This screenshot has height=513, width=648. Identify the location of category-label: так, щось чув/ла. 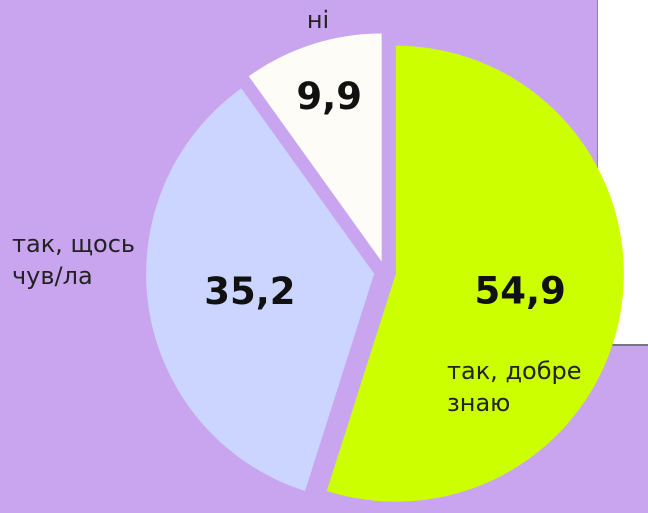
(74, 260).